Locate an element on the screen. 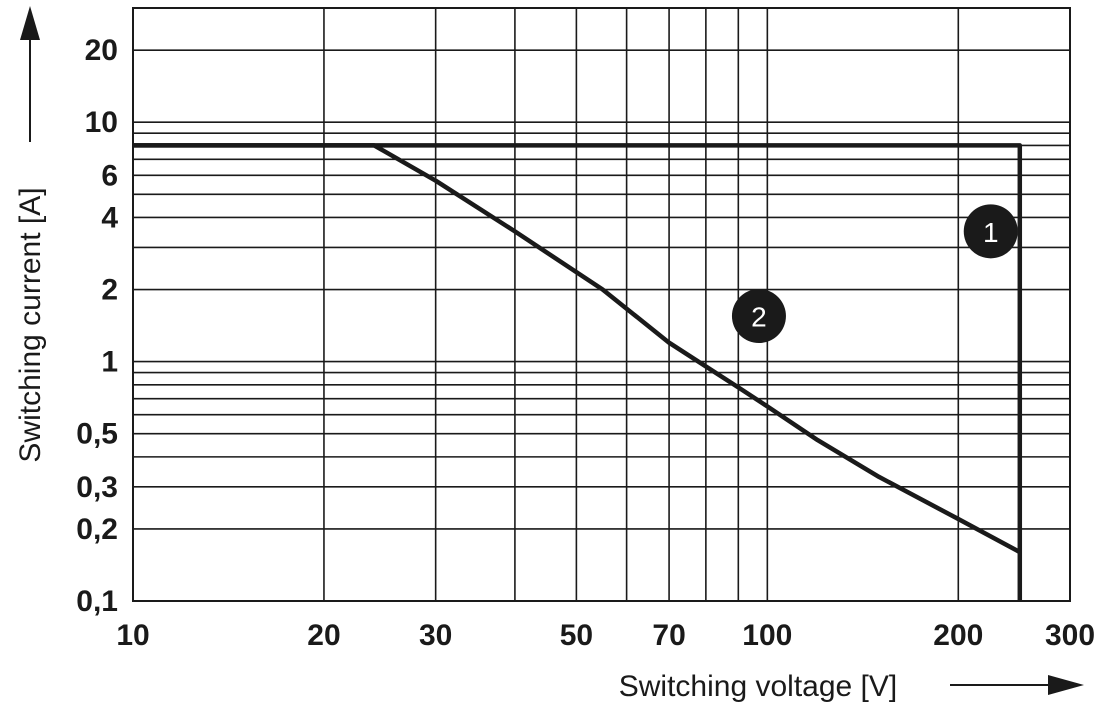  series-marker-1: 1 is located at coordinates (990, 231).